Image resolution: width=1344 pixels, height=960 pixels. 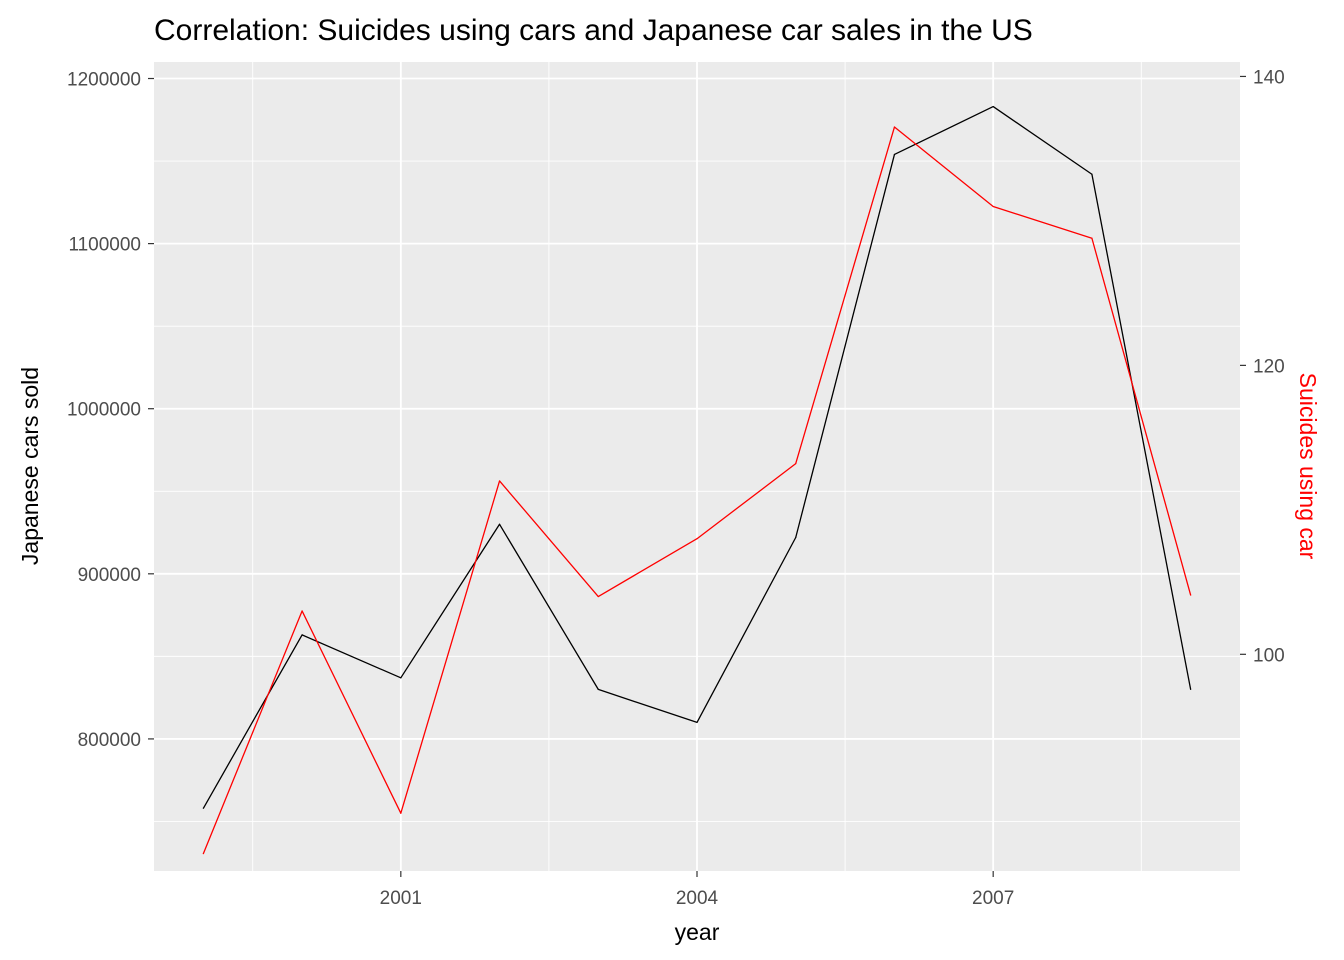 I want to click on y-tick-label: 800000, so click(x=109, y=740).